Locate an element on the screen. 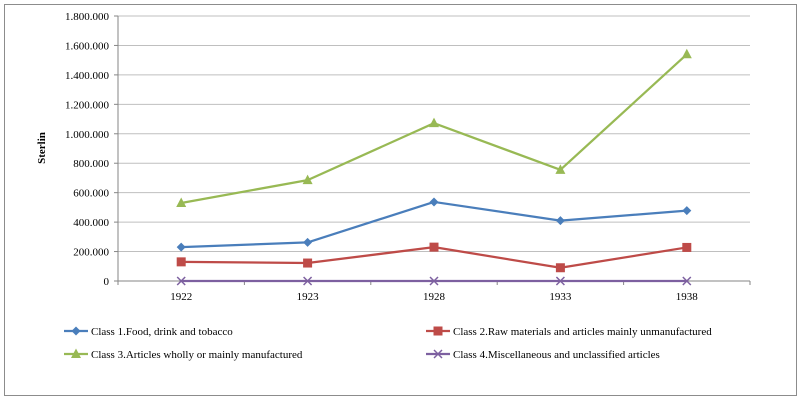  y-tick-label: 0 is located at coordinates (107, 282).